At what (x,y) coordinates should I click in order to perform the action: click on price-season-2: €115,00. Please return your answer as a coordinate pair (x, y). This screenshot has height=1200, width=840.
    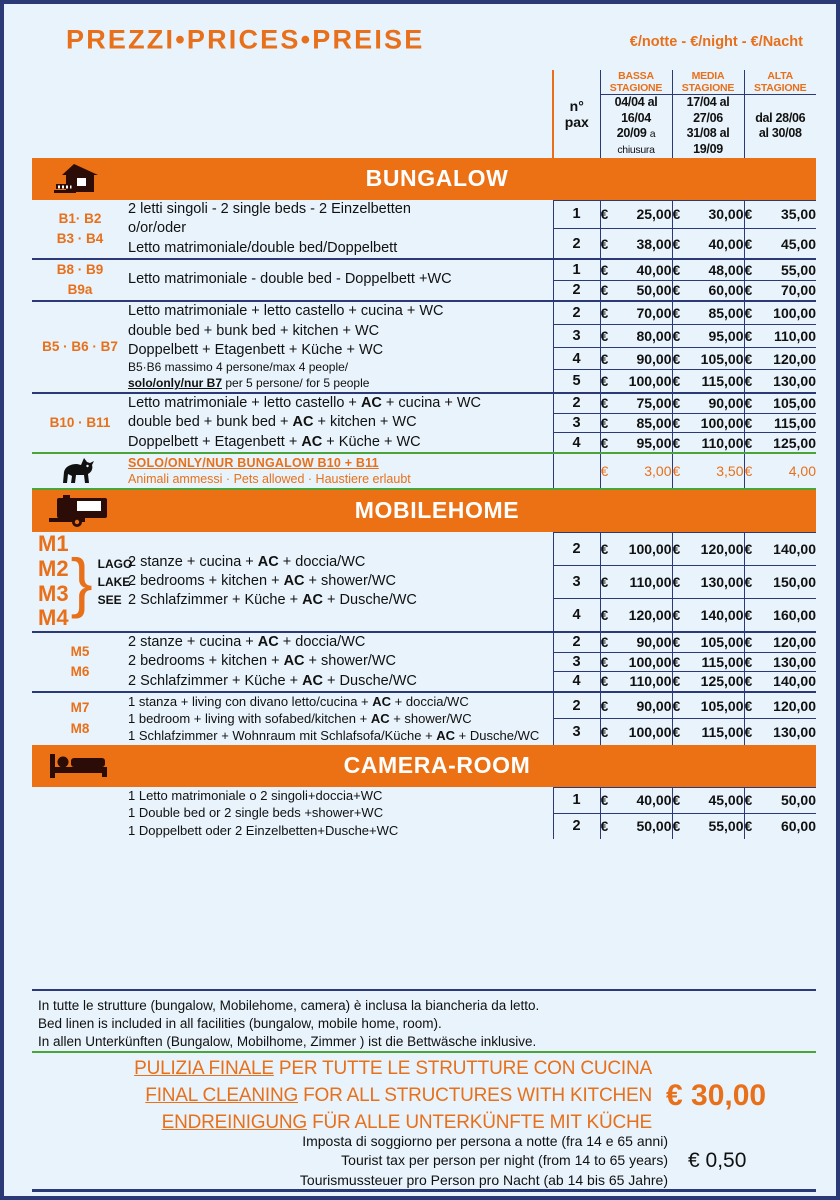
    Looking at the image, I should click on (707, 381).